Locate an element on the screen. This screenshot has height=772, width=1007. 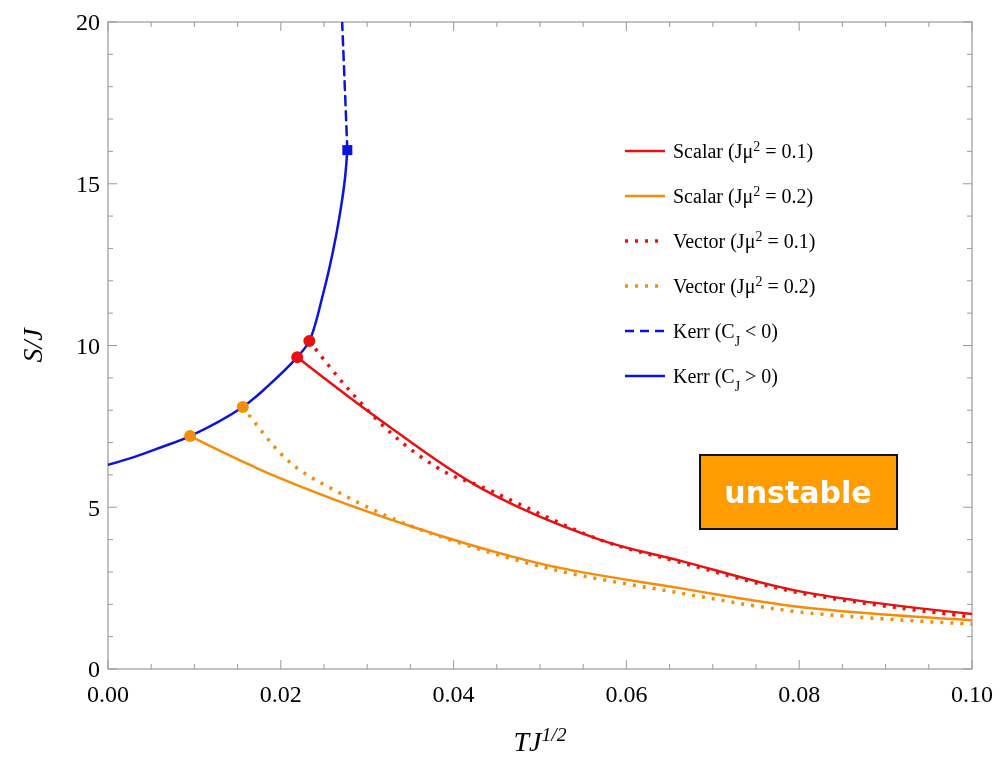
x-tick-label: 0.08 is located at coordinates (799, 694).